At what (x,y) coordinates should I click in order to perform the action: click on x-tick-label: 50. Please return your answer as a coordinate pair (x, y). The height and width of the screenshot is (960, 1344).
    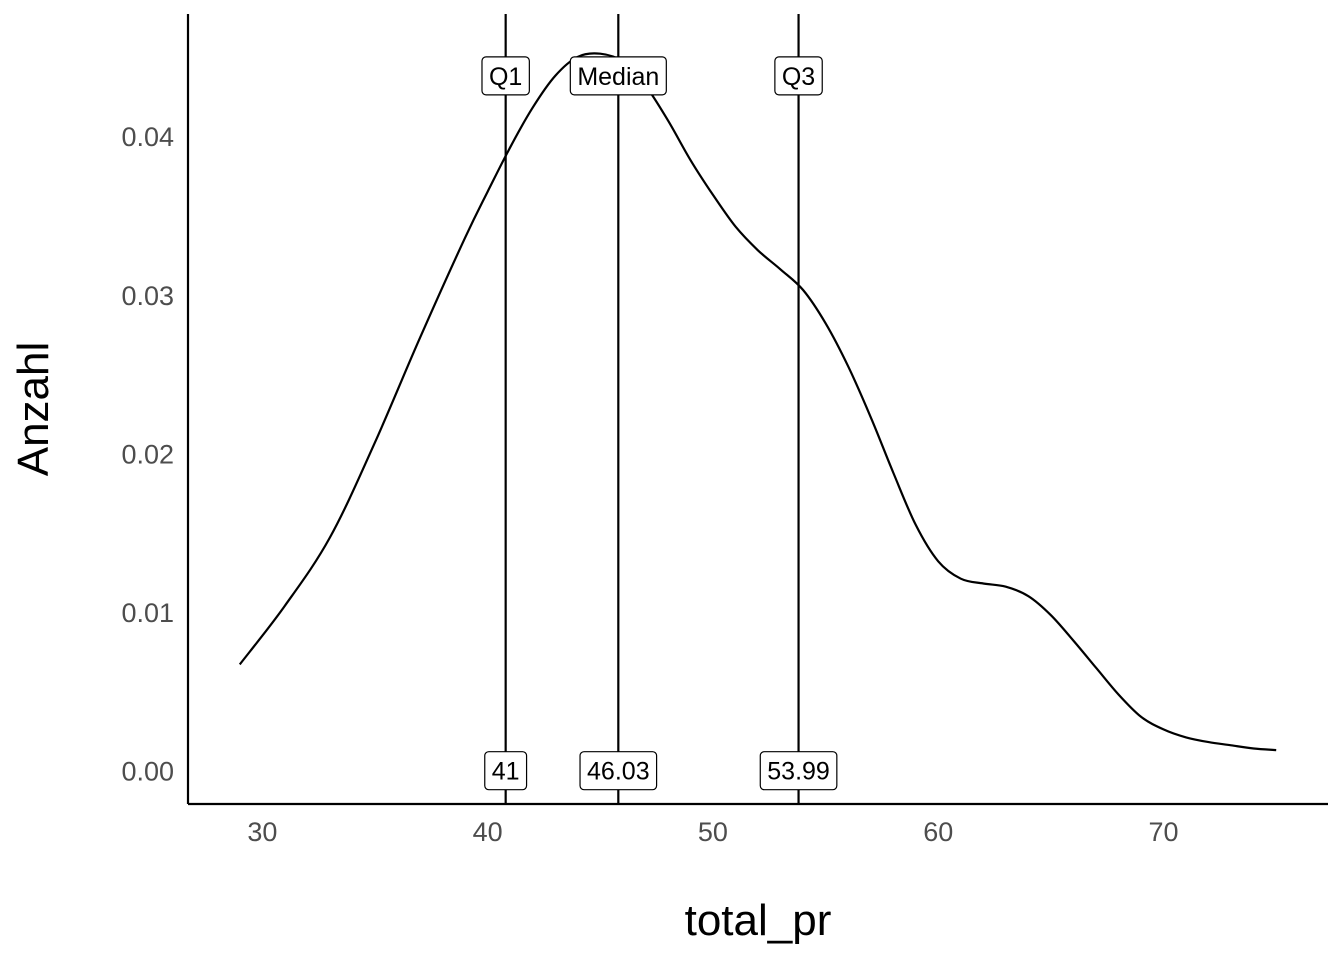
    Looking at the image, I should click on (713, 832).